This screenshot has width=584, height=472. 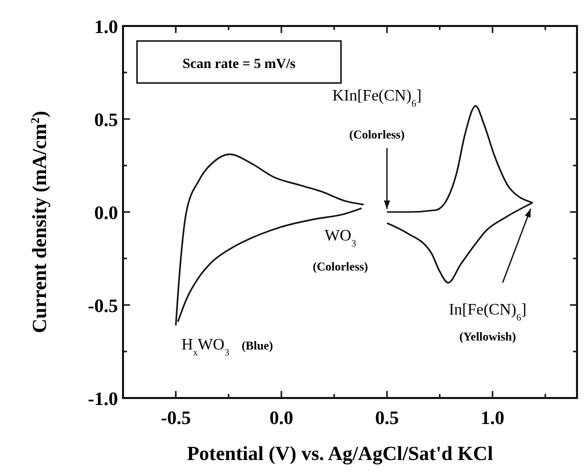 I want to click on annotation: KIn[Fe(CN)$_{6}$], so click(x=377, y=98).